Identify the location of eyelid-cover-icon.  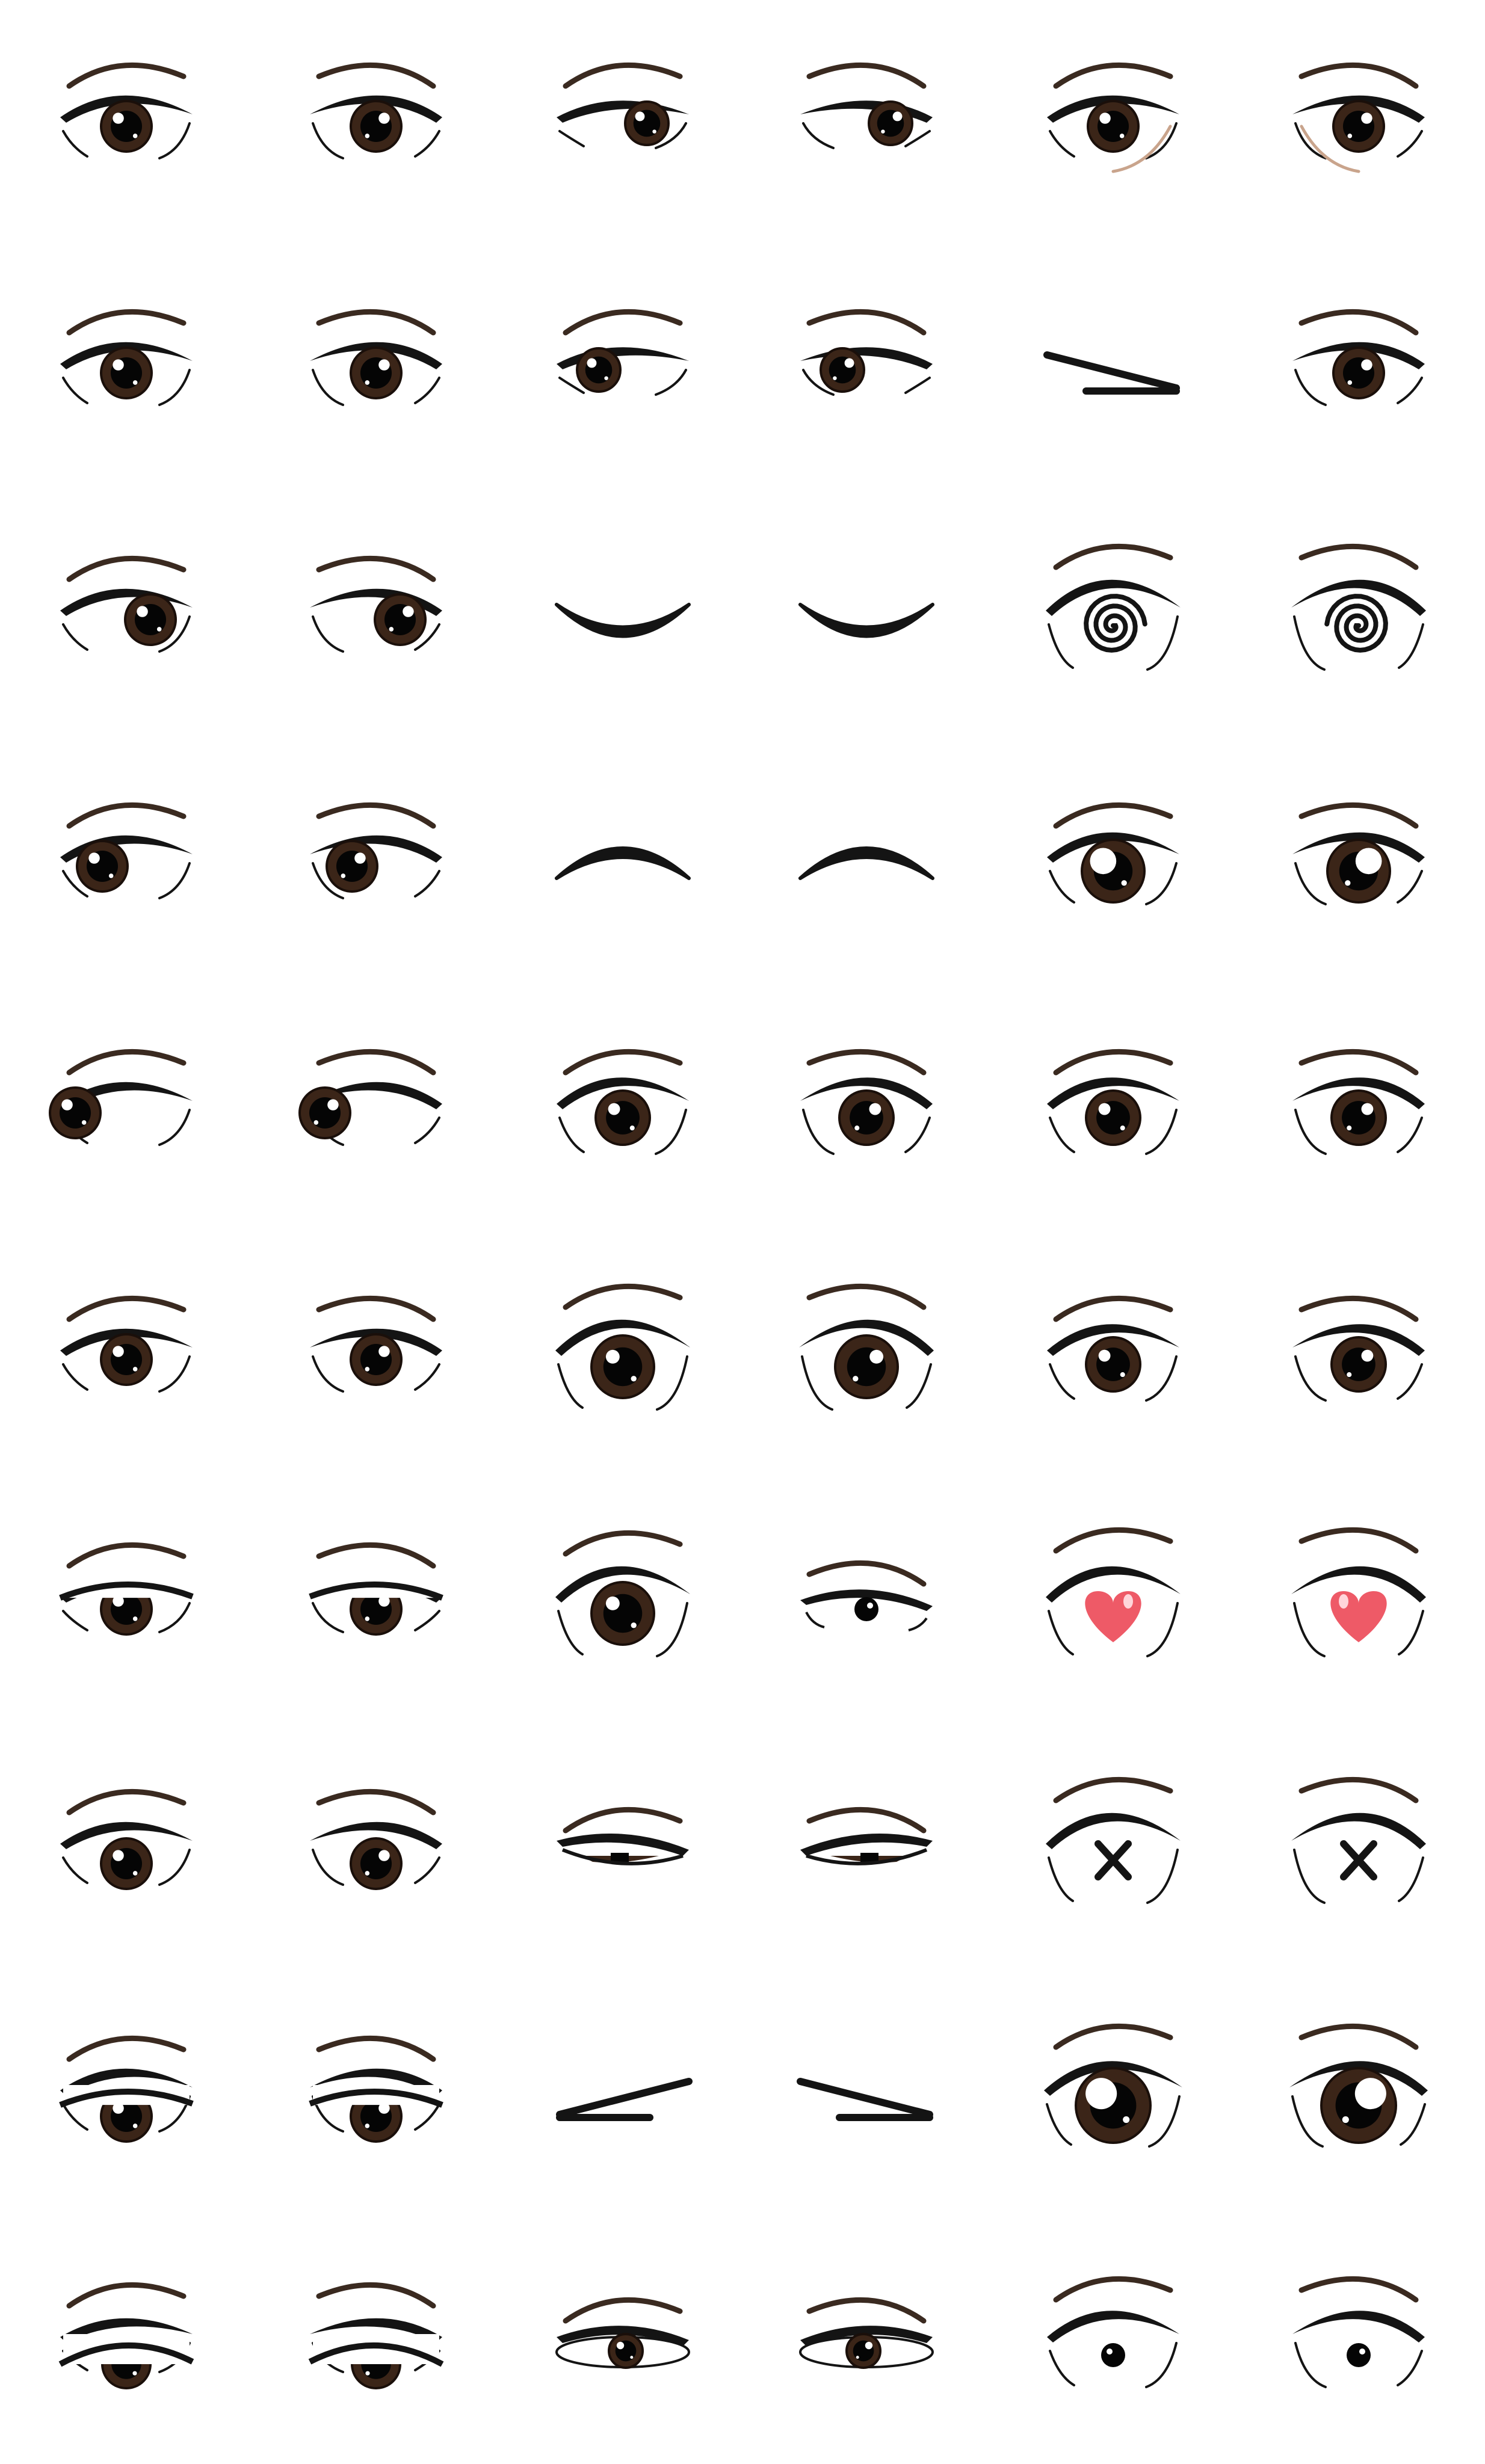
(126, 2349).